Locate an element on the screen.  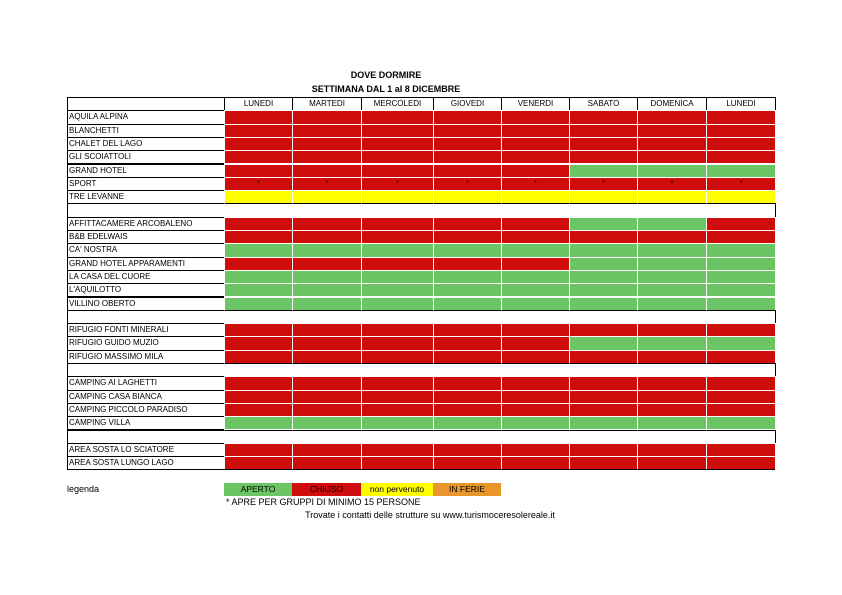
column-header: MARTEDI is located at coordinates (327, 104).